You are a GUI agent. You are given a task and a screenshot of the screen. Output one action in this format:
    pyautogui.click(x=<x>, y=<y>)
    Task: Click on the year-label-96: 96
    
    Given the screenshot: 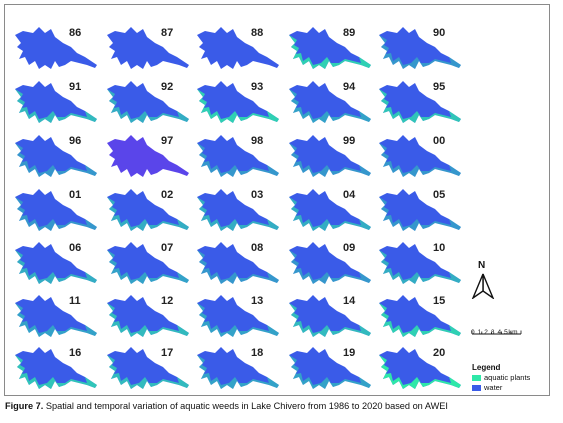 What is the action you would take?
    pyautogui.click(x=75, y=141)
    